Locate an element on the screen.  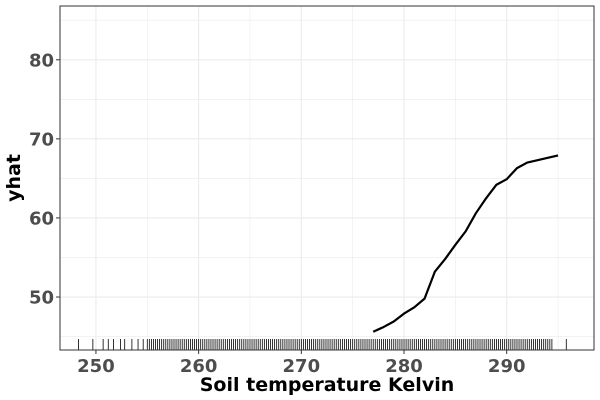
x-axis-title: Soil temperature Kelvin is located at coordinates (327, 385).